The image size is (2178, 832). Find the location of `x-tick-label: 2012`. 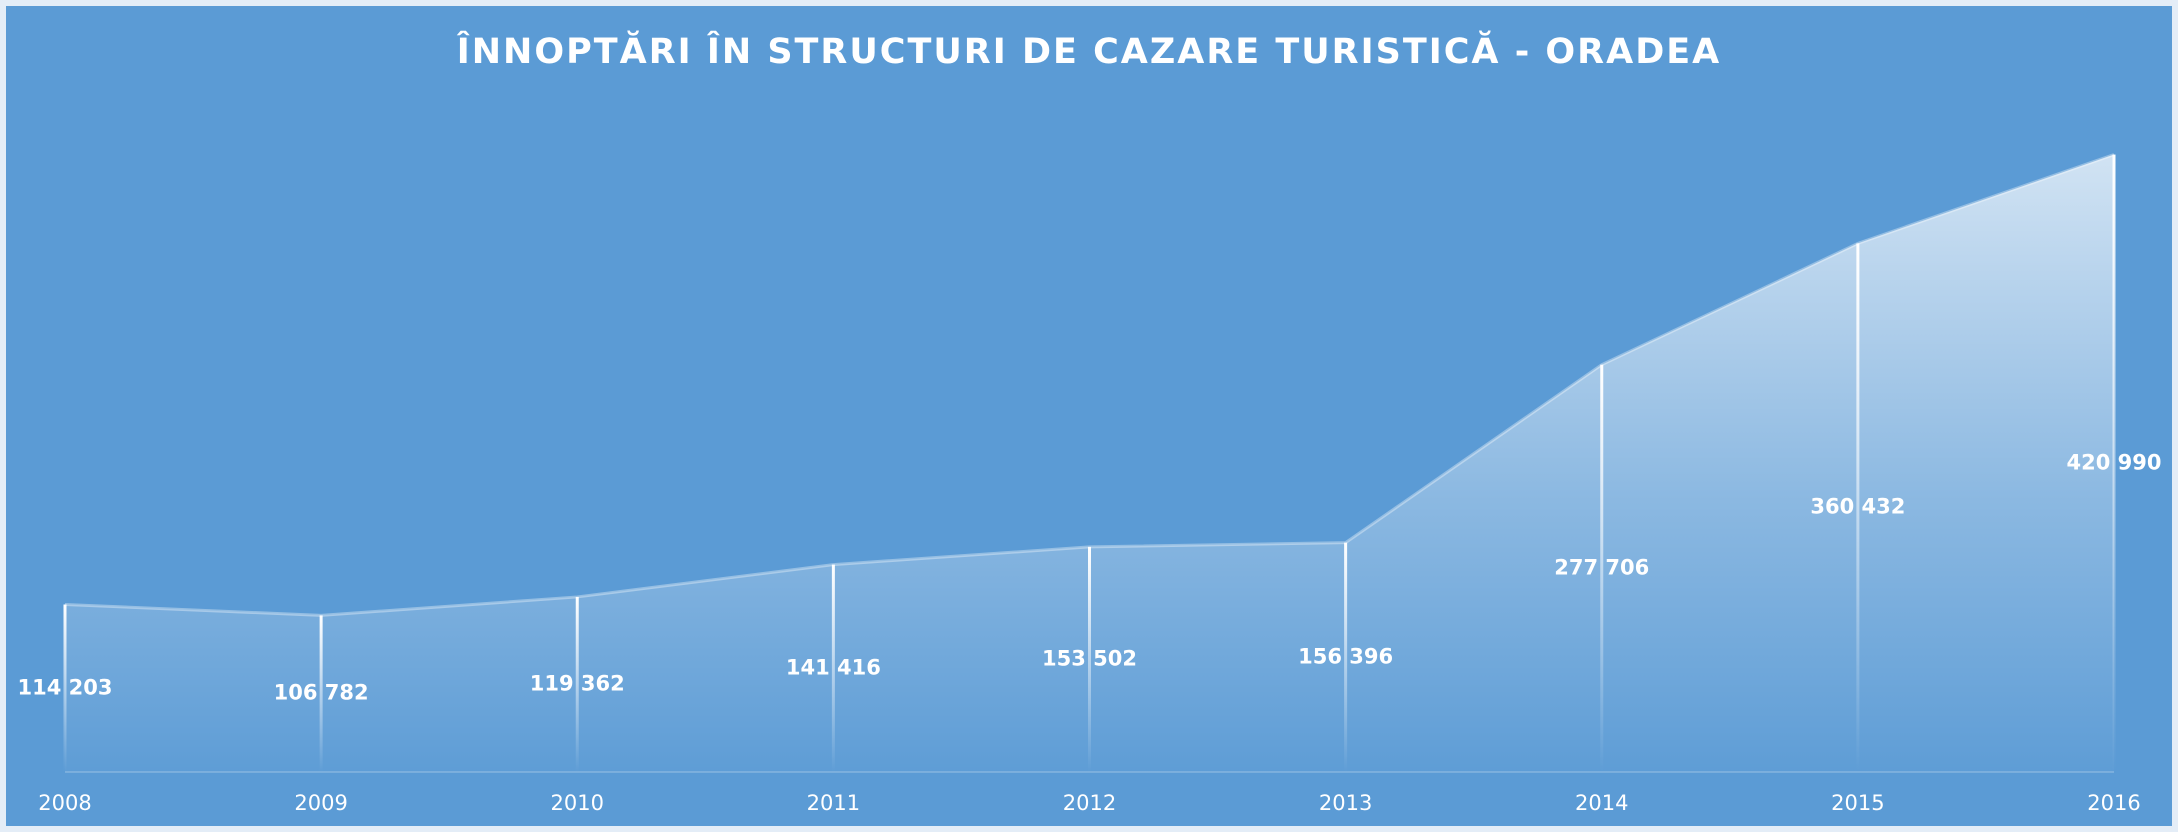

x-tick-label: 2012 is located at coordinates (1089, 803).